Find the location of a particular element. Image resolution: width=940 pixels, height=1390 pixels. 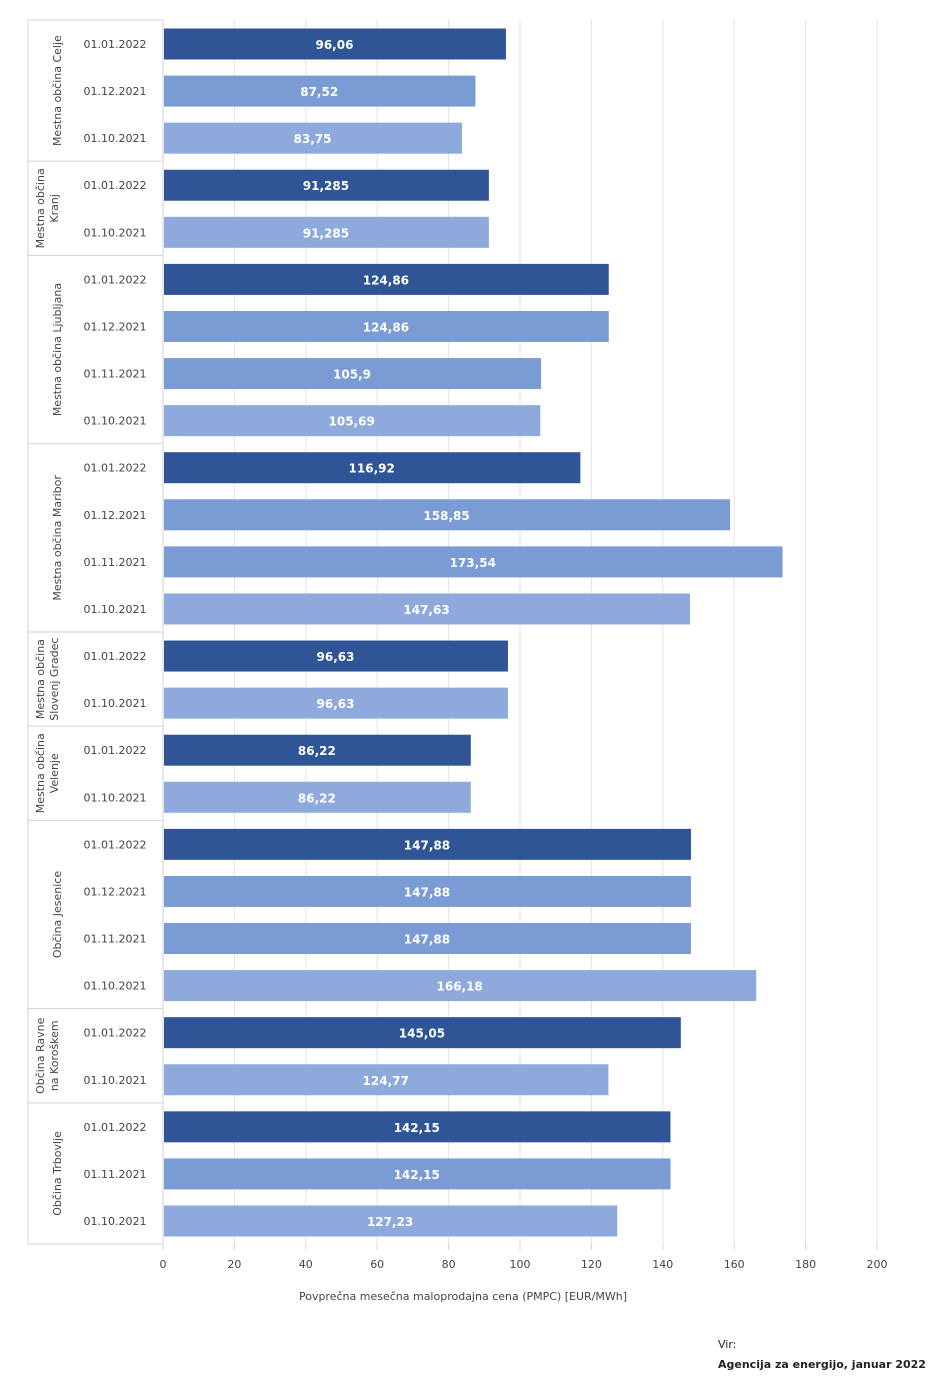

data-label: 124,77 is located at coordinates (386, 1081).